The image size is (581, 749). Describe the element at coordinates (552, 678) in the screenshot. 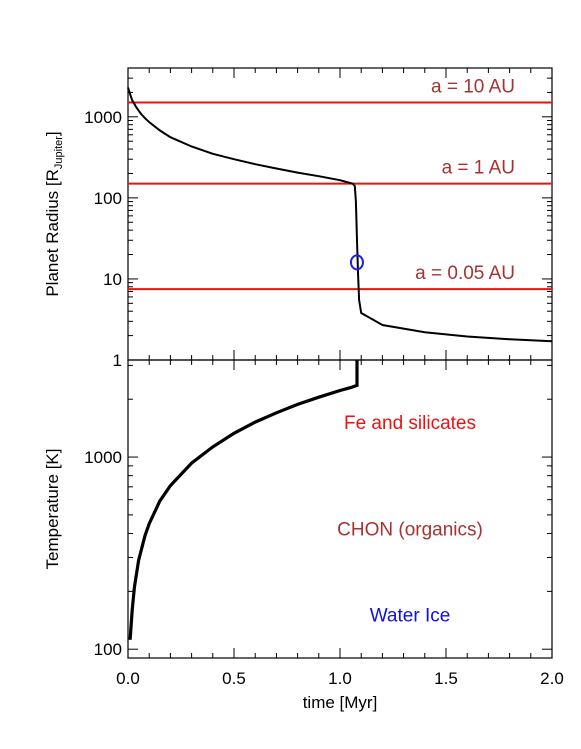

I see `x-tick-label: 2.0` at that location.